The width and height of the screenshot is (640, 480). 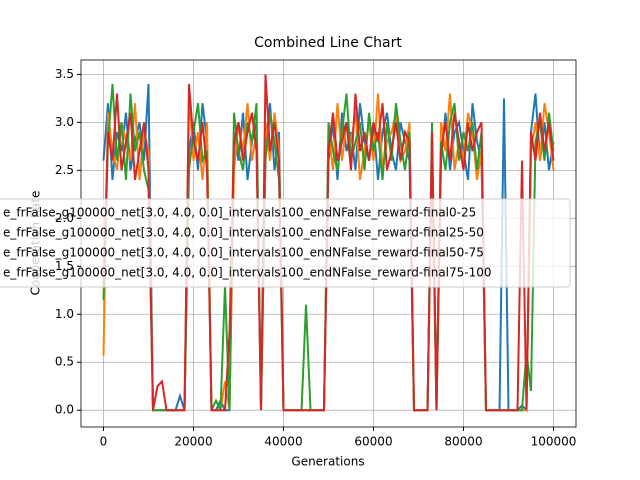 I want to click on chart-title: Combined Line Chart, so click(x=328, y=43).